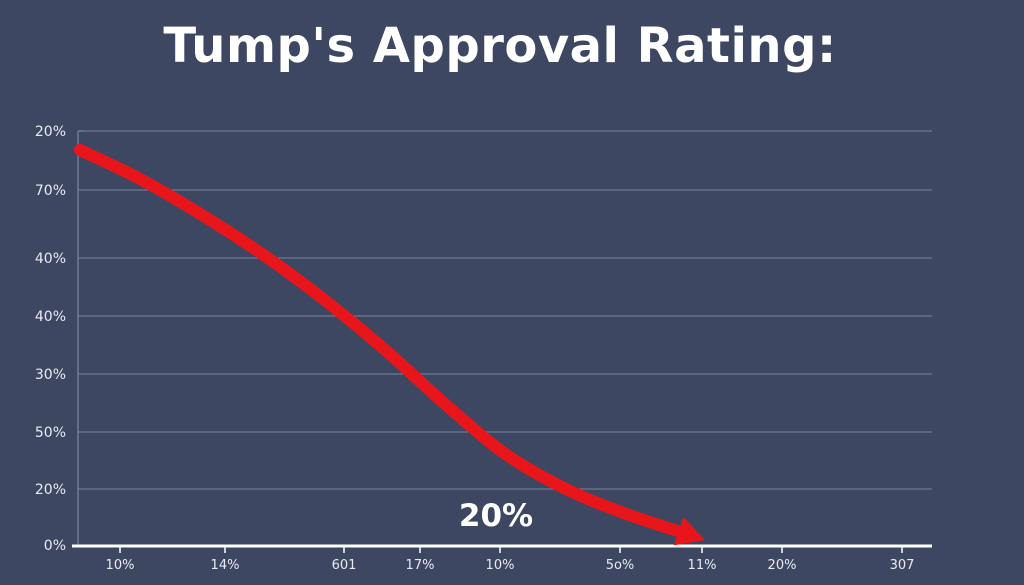 This screenshot has width=1024, height=585. Describe the element at coordinates (225, 565) in the screenshot. I see `x-tick-label: 14%` at that location.